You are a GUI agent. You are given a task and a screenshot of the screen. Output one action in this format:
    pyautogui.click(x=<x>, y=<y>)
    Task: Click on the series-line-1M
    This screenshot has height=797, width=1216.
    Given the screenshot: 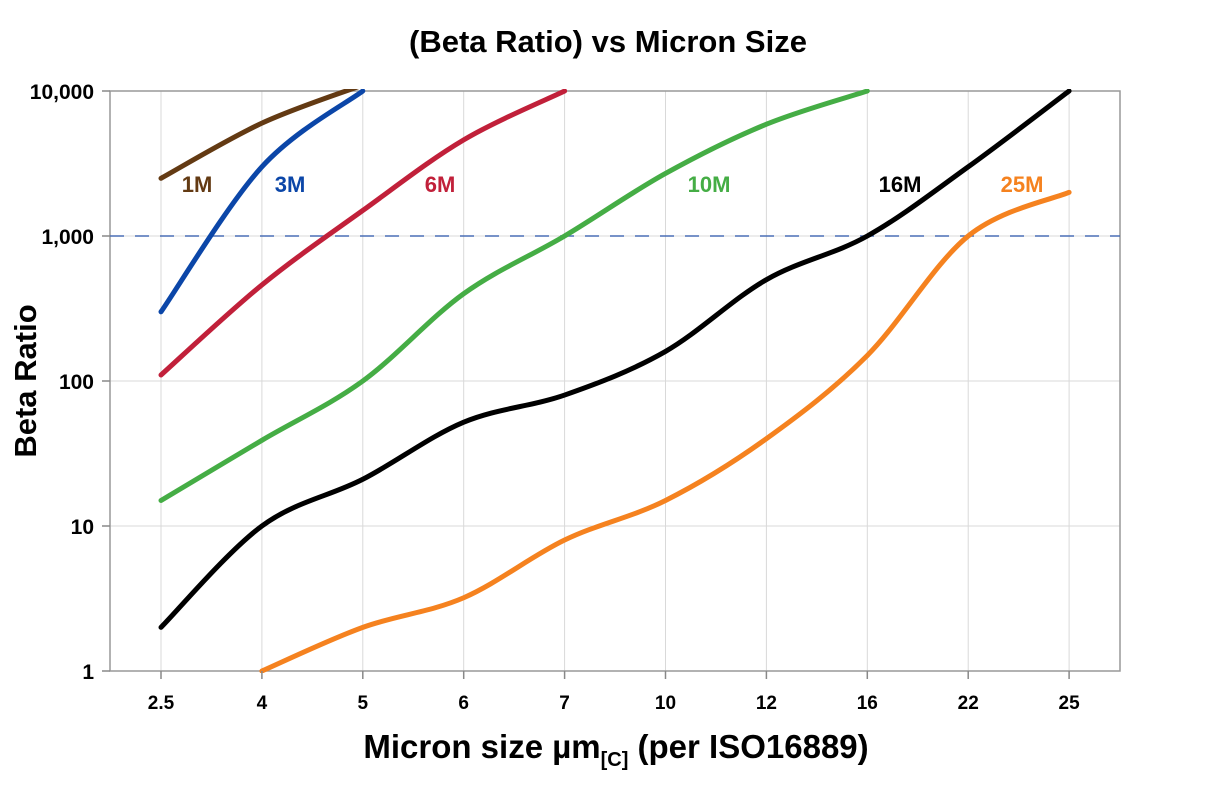 What is the action you would take?
    pyautogui.click(x=259, y=135)
    